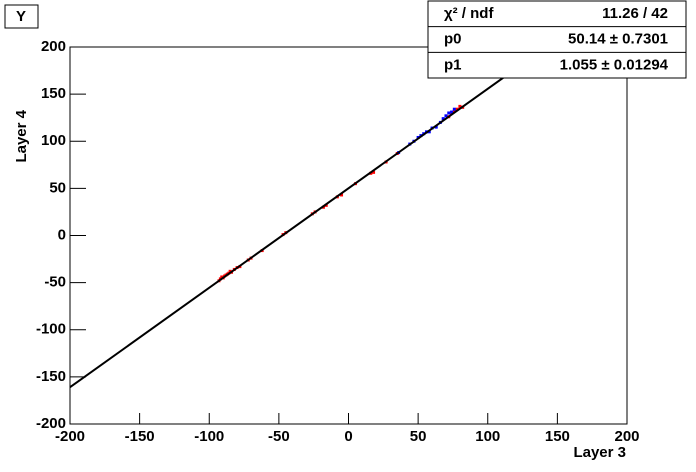 The width and height of the screenshot is (696, 472). I want to click on y-tick-label: -100, so click(51, 329).